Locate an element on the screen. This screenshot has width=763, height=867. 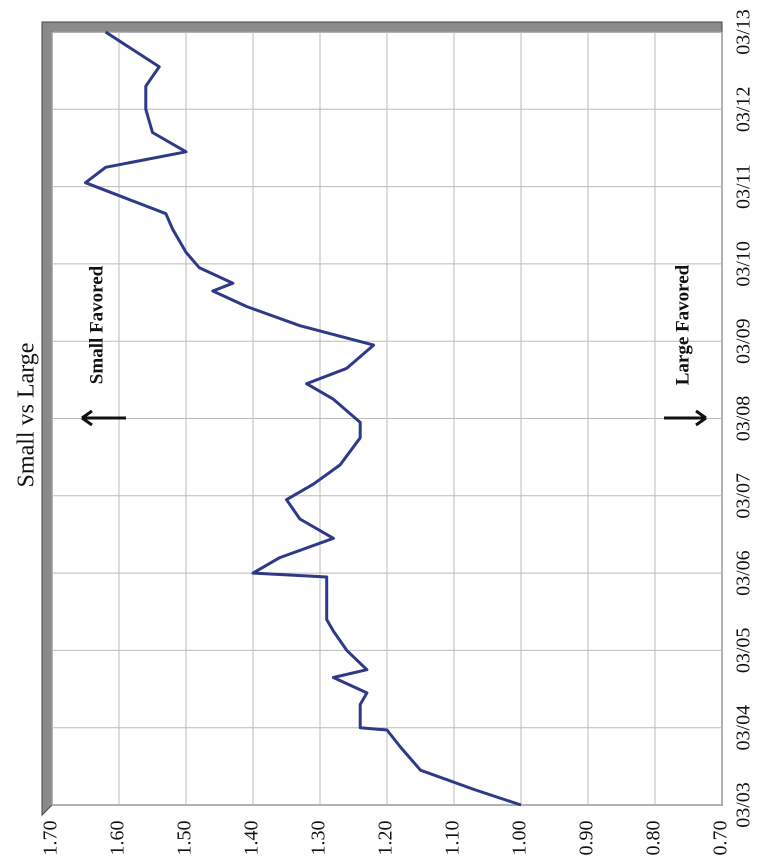
annotation: Small Favored is located at coordinates (96, 324).